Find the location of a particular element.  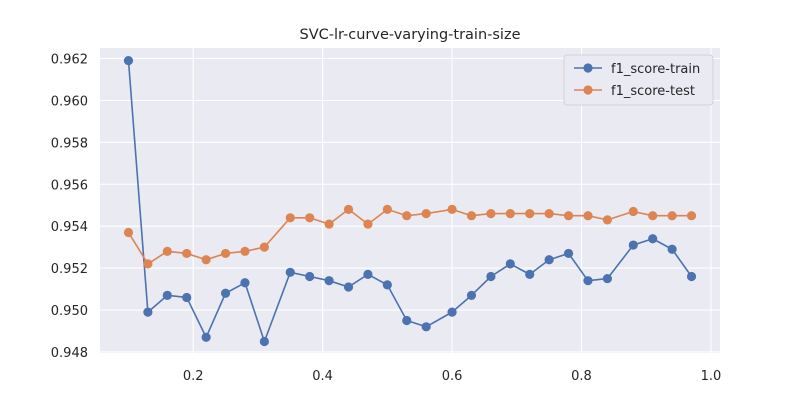

x-tick-label: 0.6 is located at coordinates (452, 376).